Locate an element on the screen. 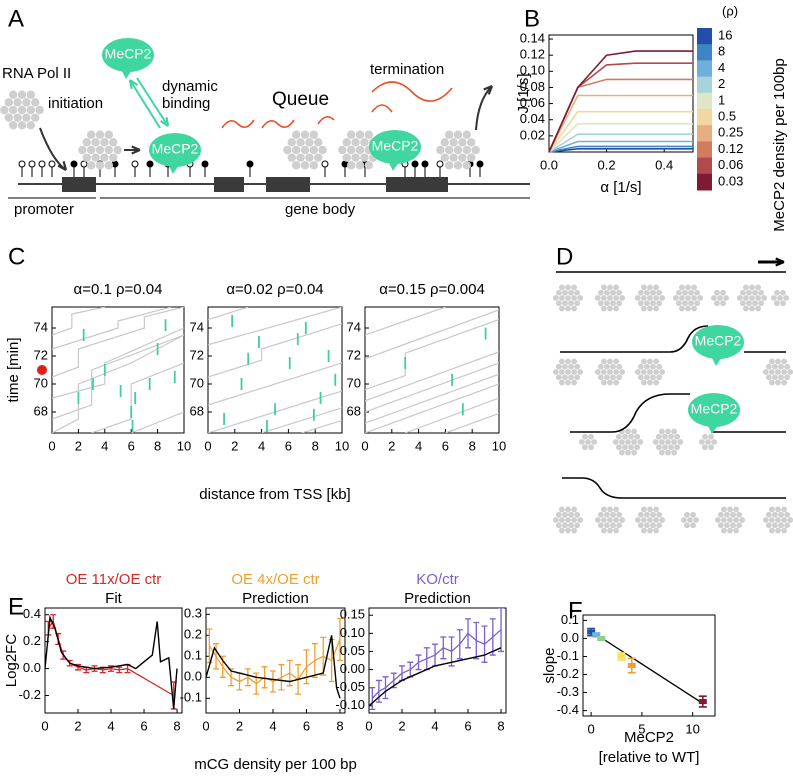 The width and height of the screenshot is (793, 780). y-tick-label: 0.15 is located at coordinates (352, 614).